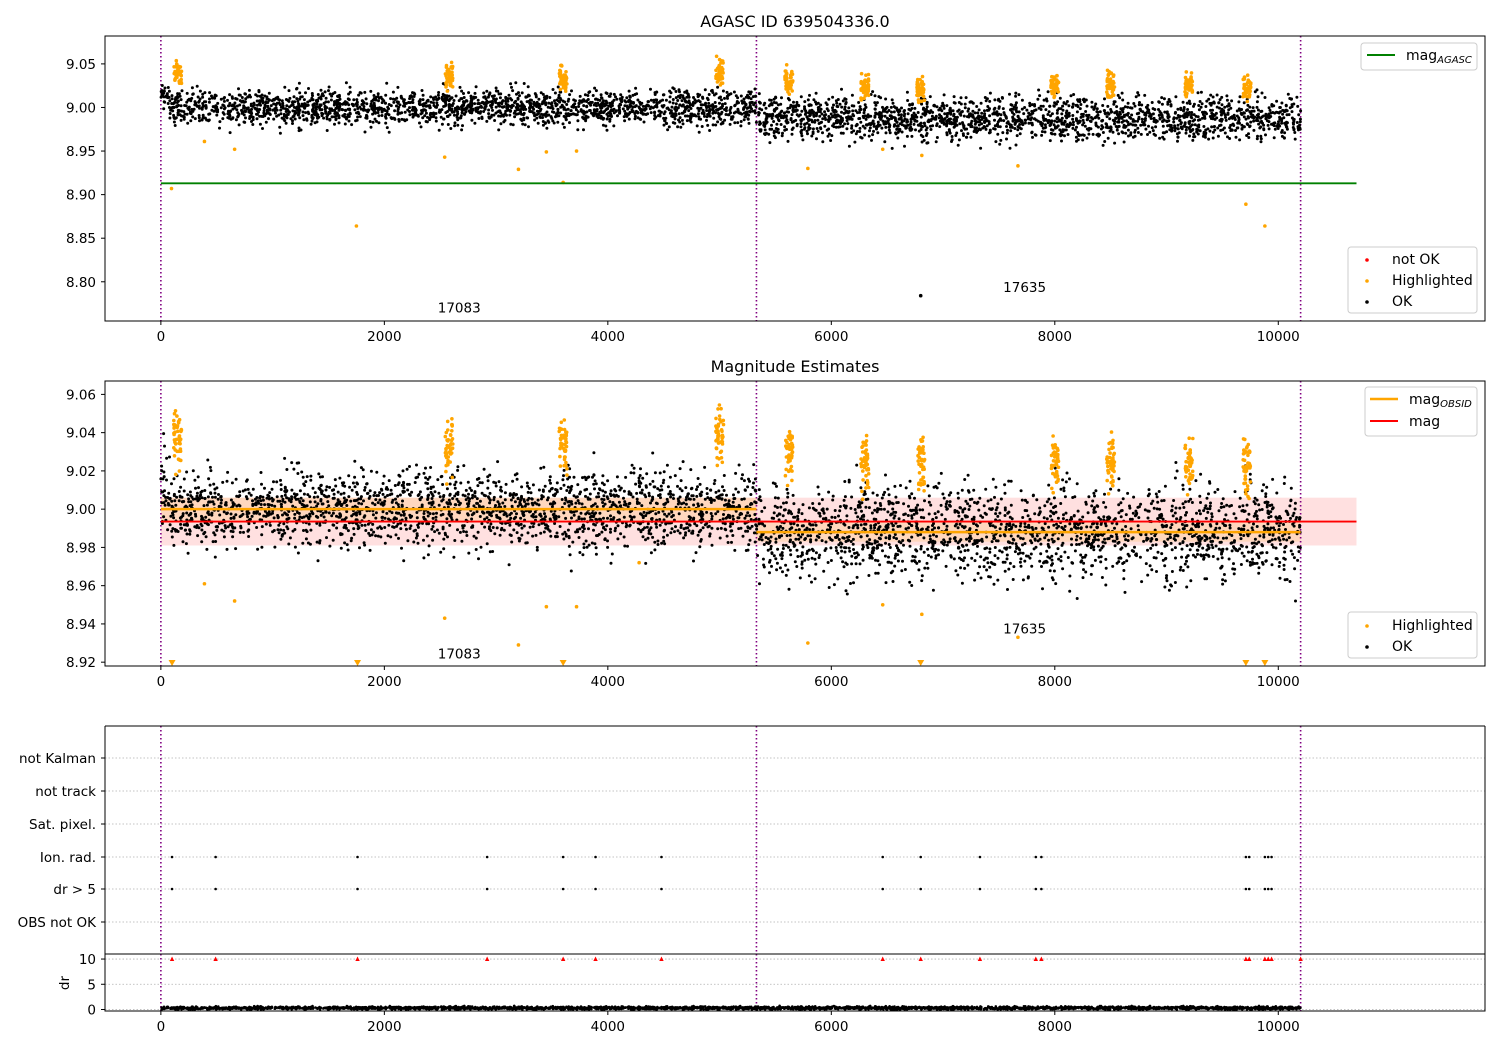 The height and width of the screenshot is (1050, 1500). Describe the element at coordinates (81, 239) in the screenshot. I see `agasc-y-tick-label: 8.85` at that location.